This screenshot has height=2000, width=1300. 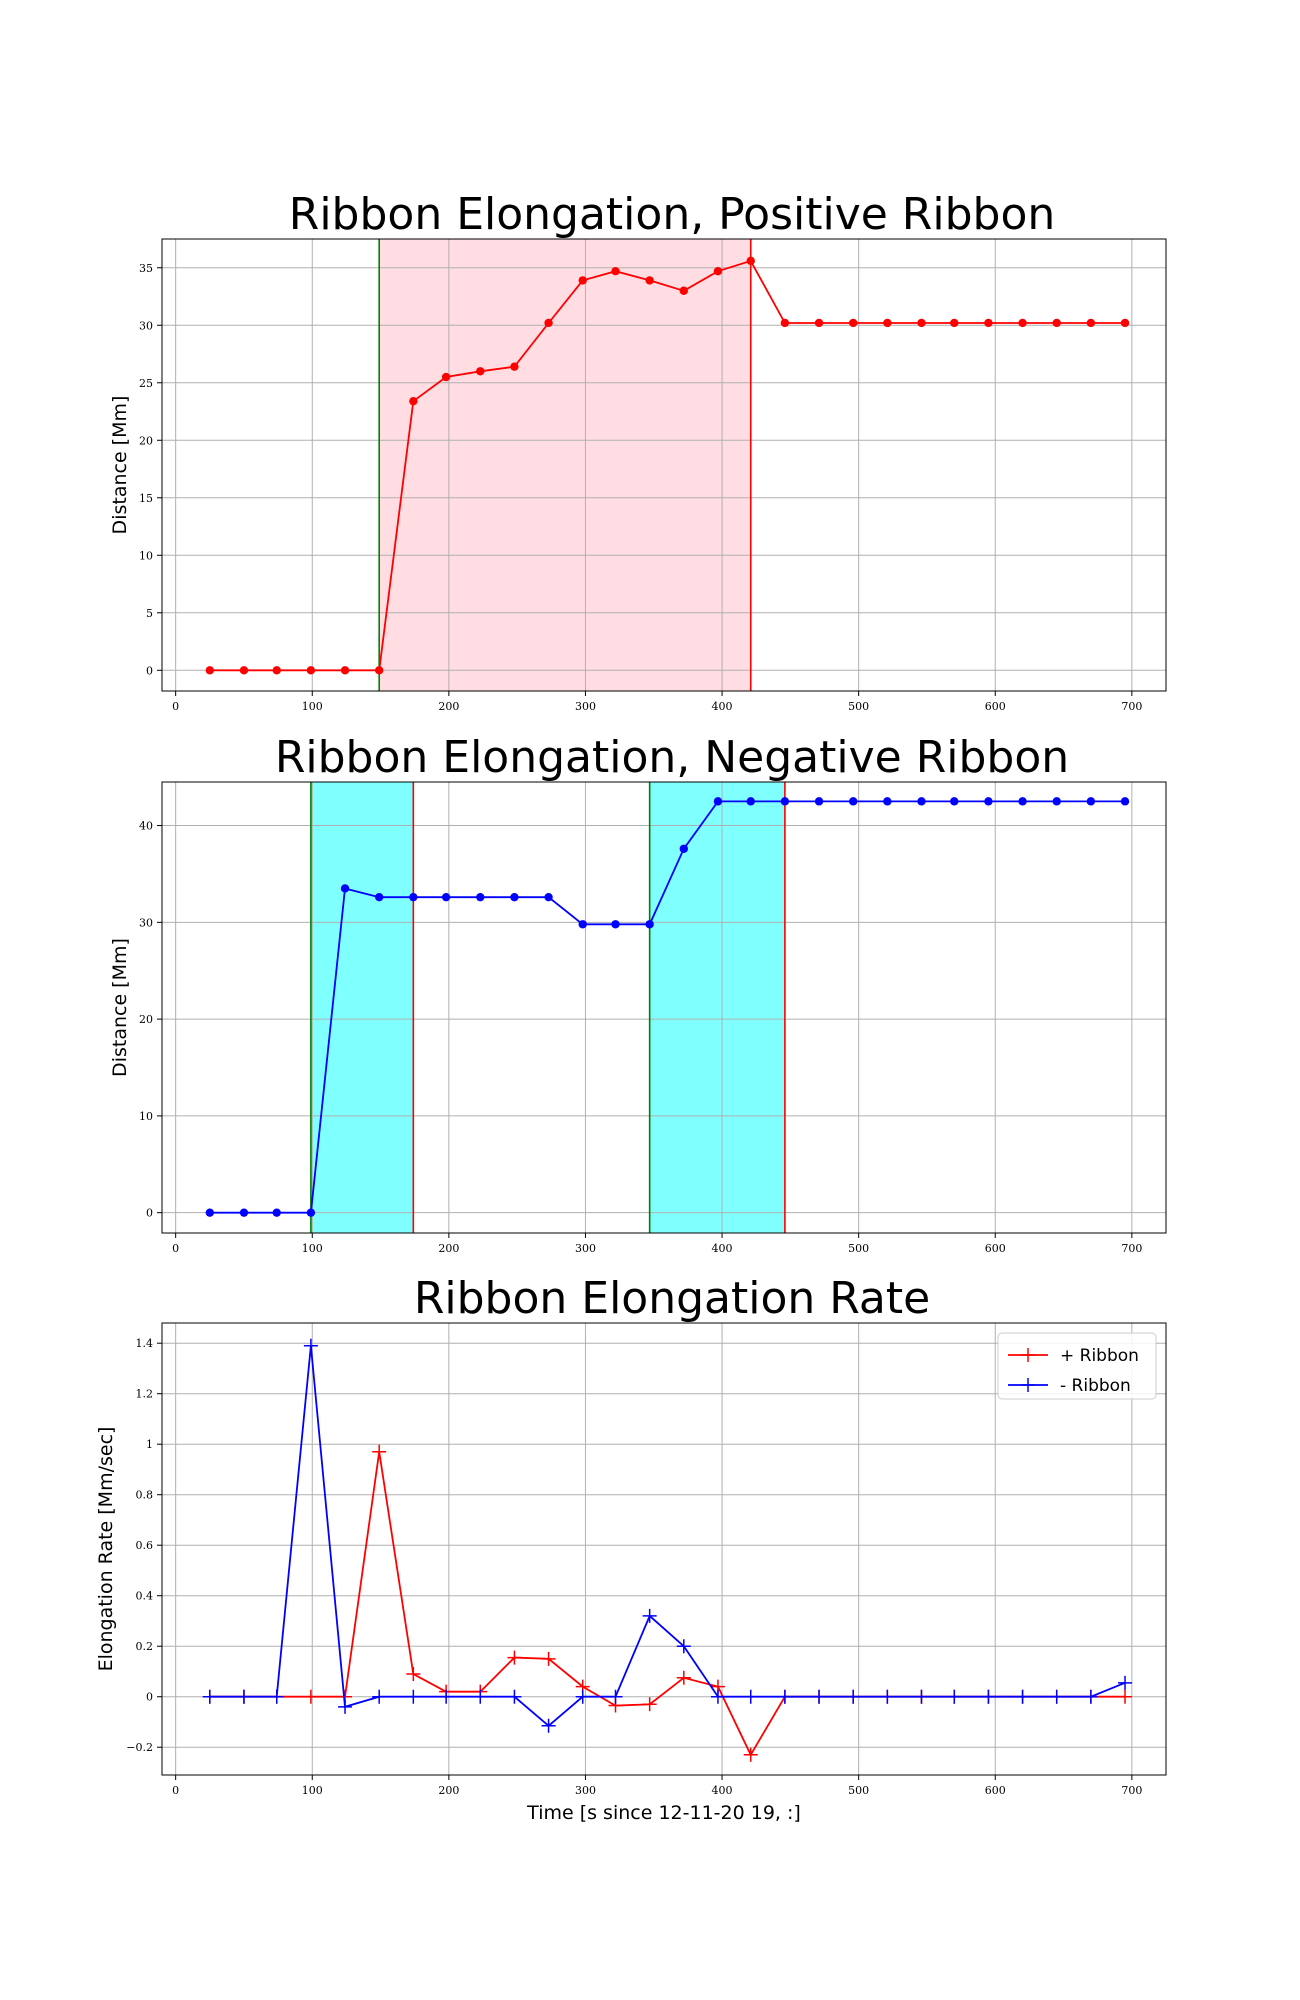 What do you see at coordinates (1095, 1386) in the screenshot?
I see `legend-entry: - Ribbon` at bounding box center [1095, 1386].